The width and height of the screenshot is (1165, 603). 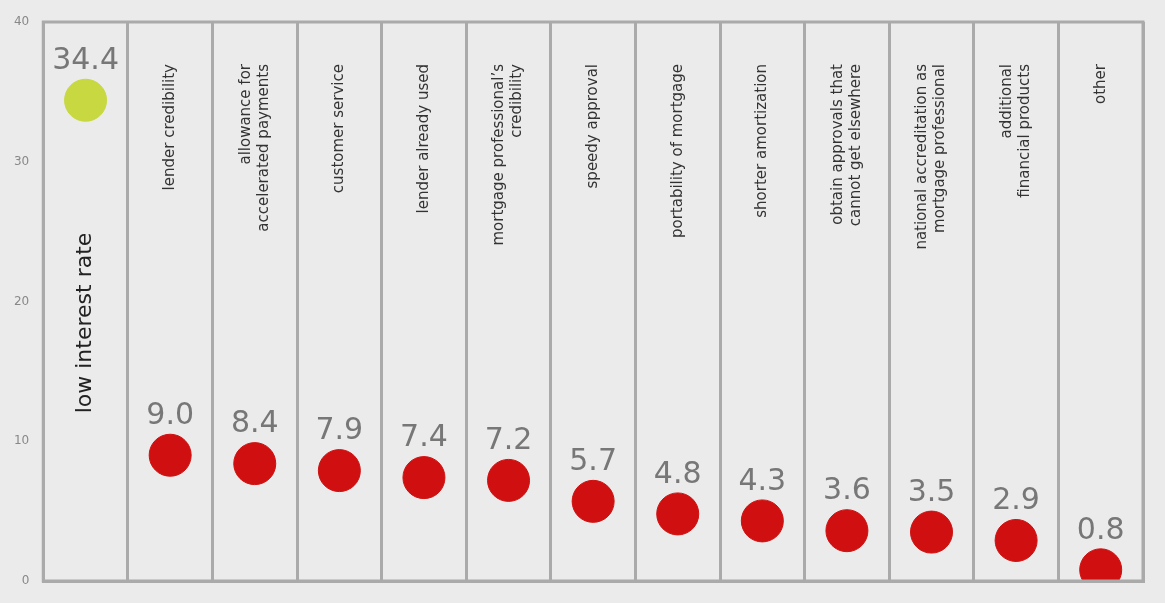 I want to click on x-tick-label: customer service, so click(x=338, y=129).